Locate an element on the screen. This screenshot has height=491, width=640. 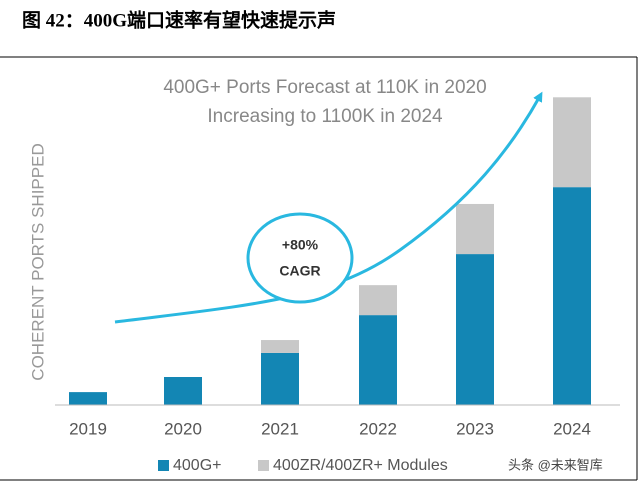
legend-label: 400G+ is located at coordinates (197, 465).